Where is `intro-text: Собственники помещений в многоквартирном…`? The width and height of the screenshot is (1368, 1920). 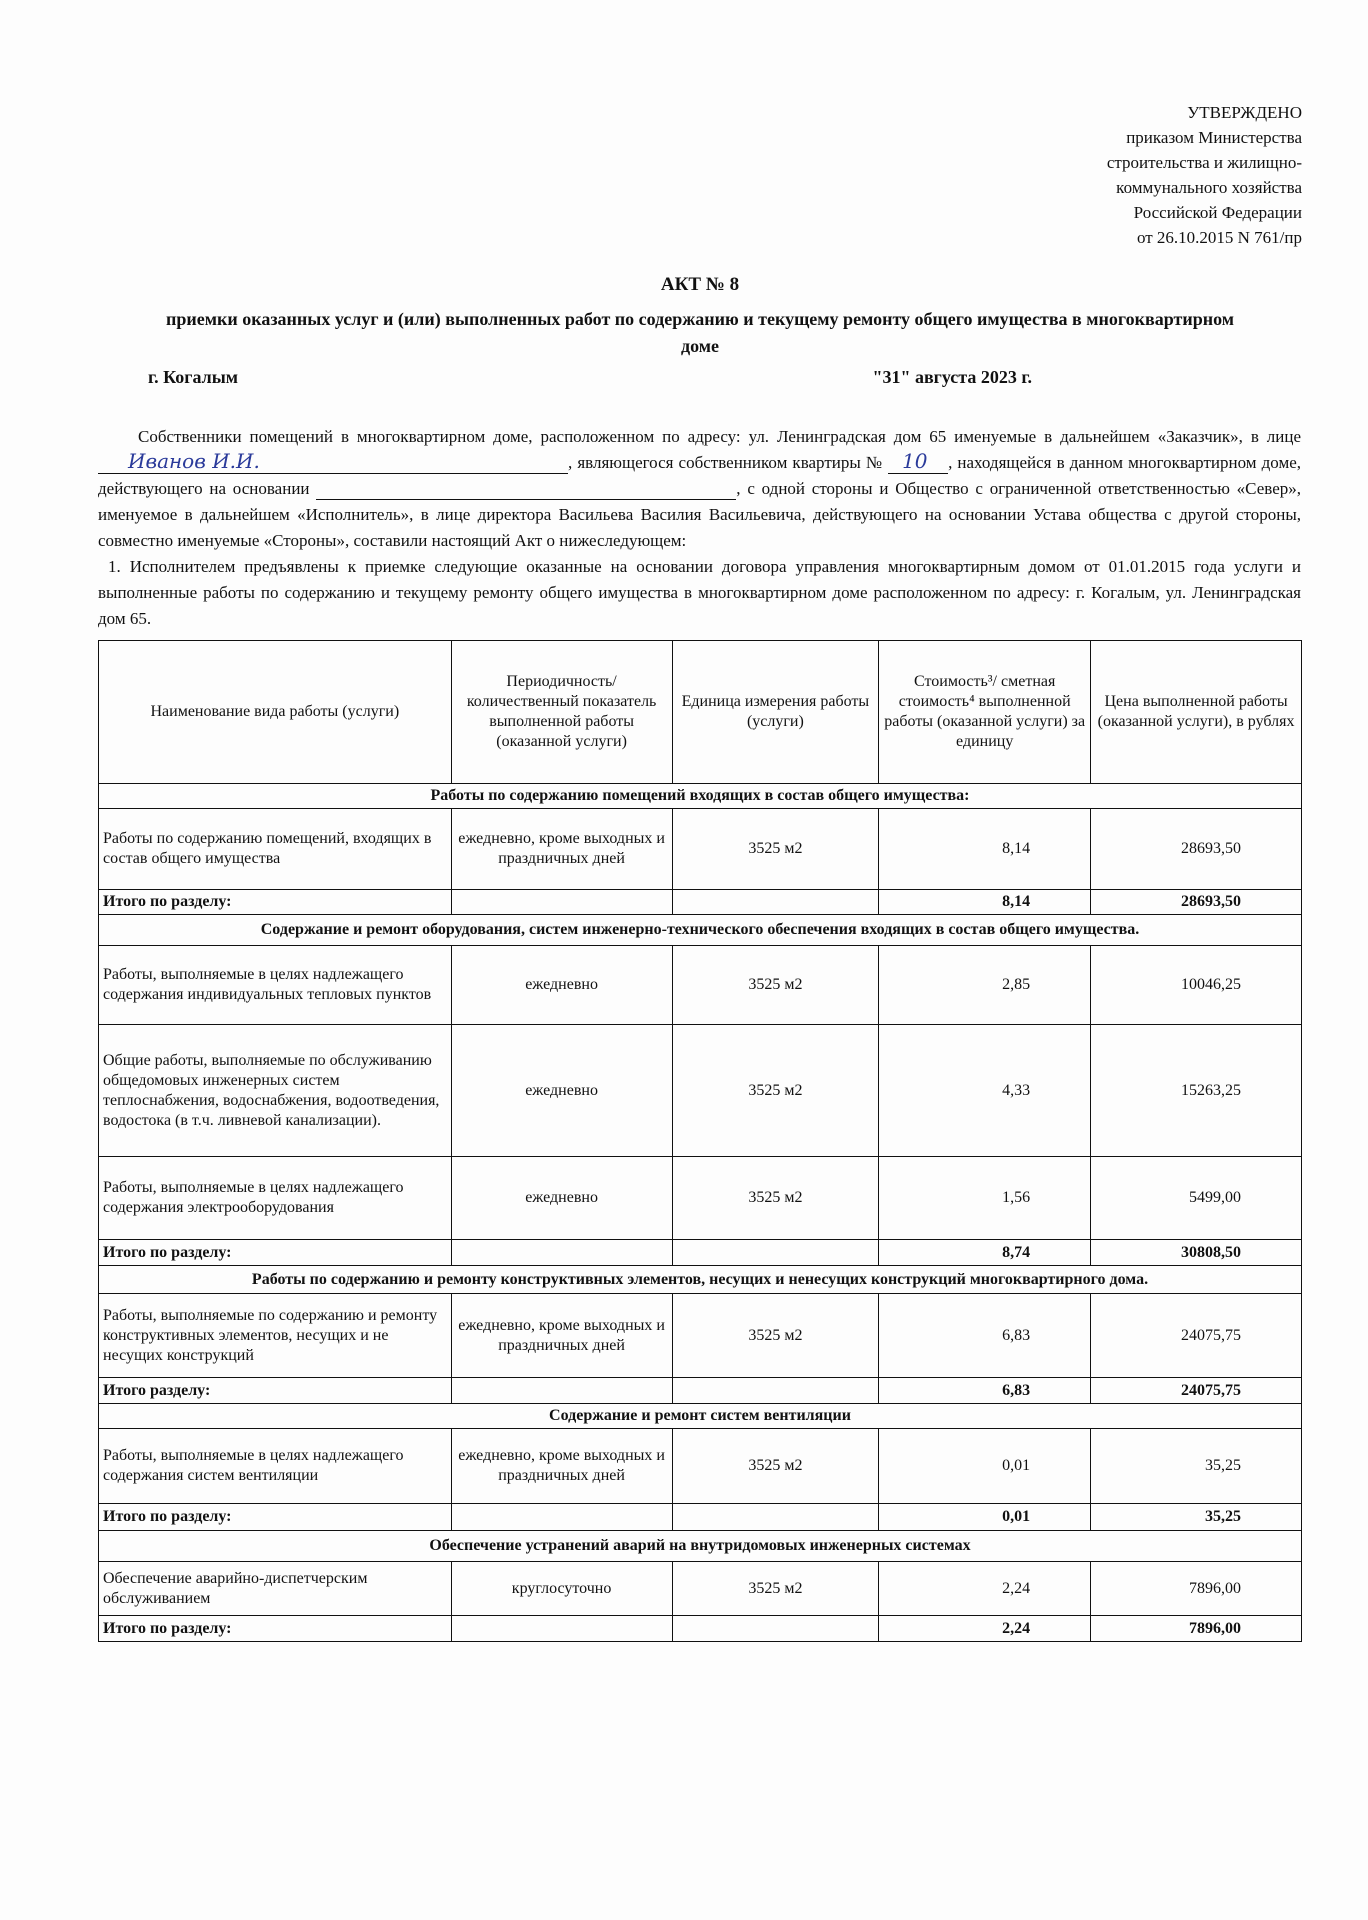 intro-text: Собственники помещений в многоквартирном… is located at coordinates (699, 528).